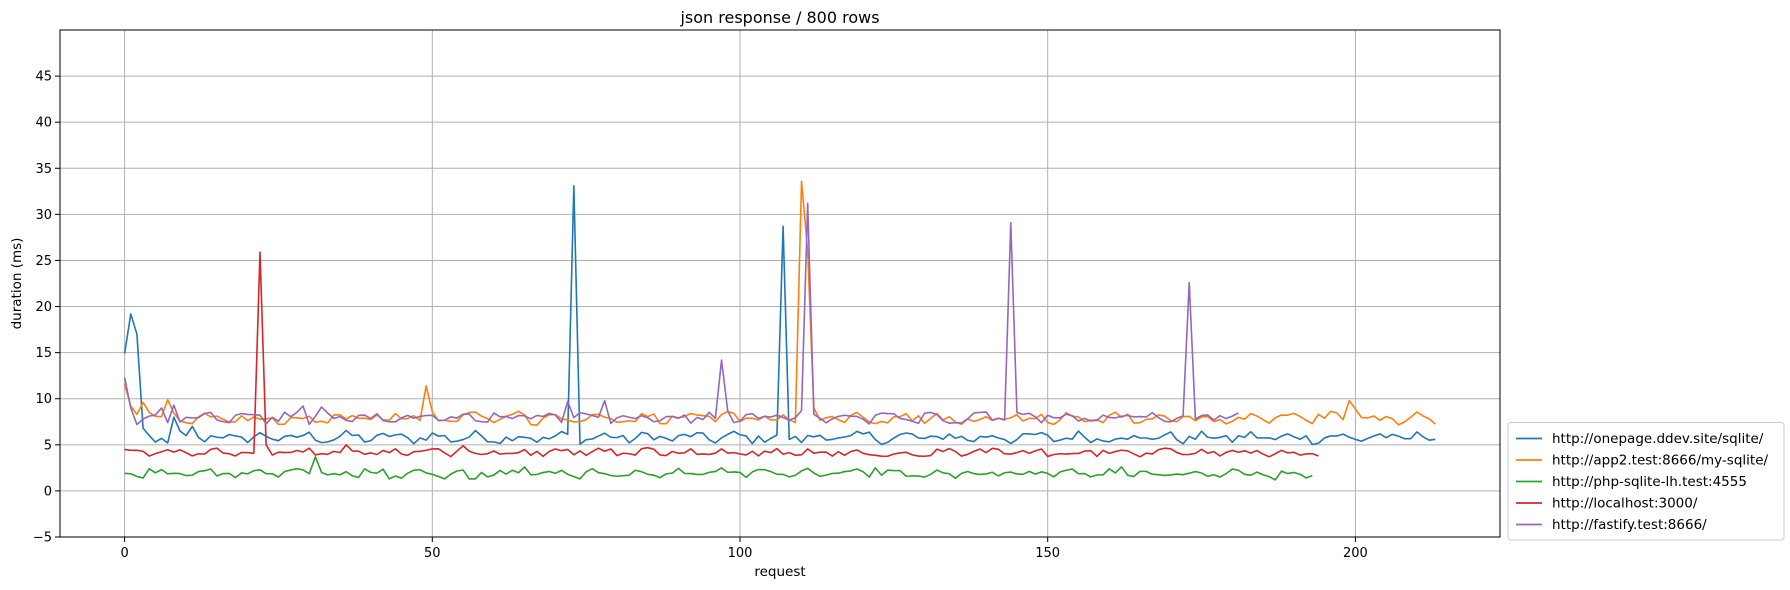 The image size is (1790, 590). Describe the element at coordinates (740, 553) in the screenshot. I see `x-tick-label: 100` at that location.